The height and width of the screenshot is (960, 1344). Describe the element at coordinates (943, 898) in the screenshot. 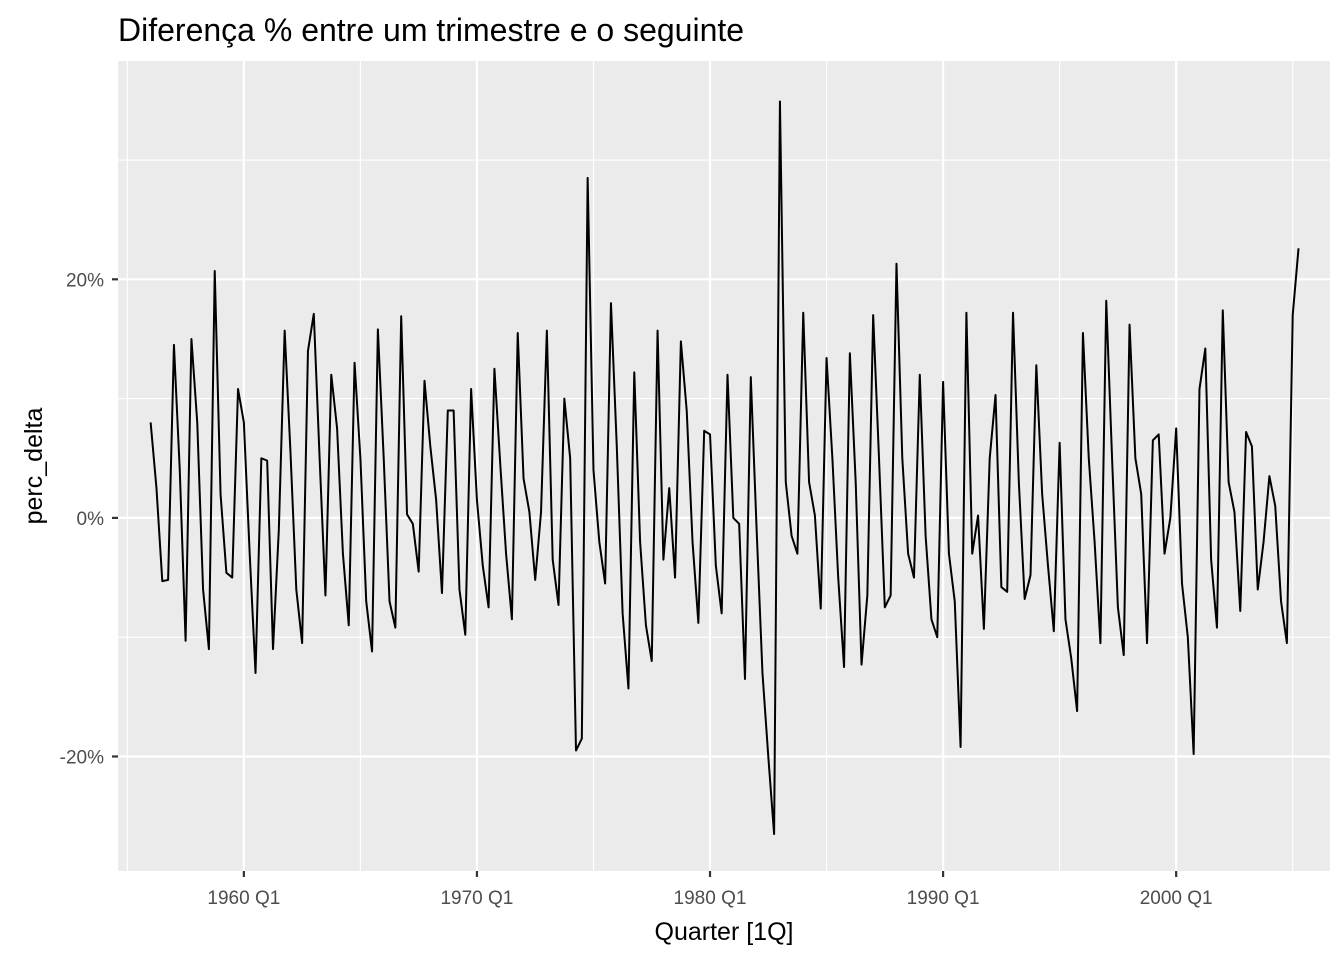

I see `x-tick-label: 1990 Q1` at that location.